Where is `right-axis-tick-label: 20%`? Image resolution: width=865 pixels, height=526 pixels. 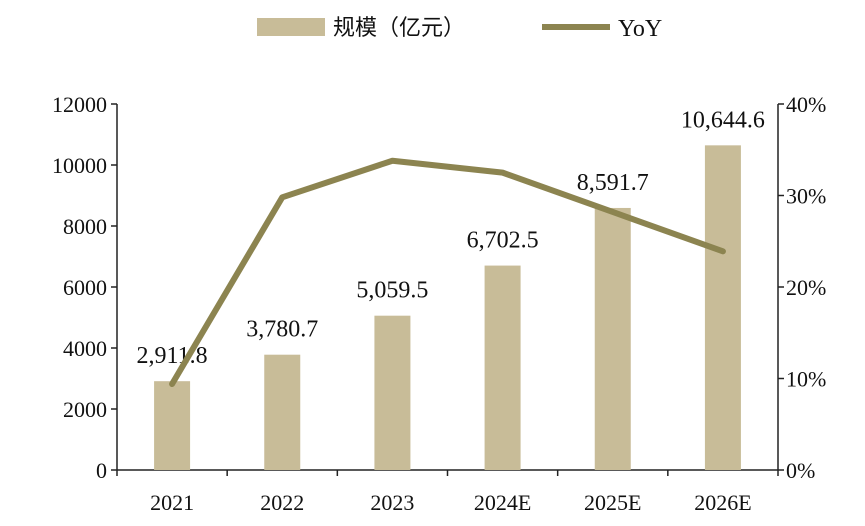 right-axis-tick-label: 20% is located at coordinates (806, 287).